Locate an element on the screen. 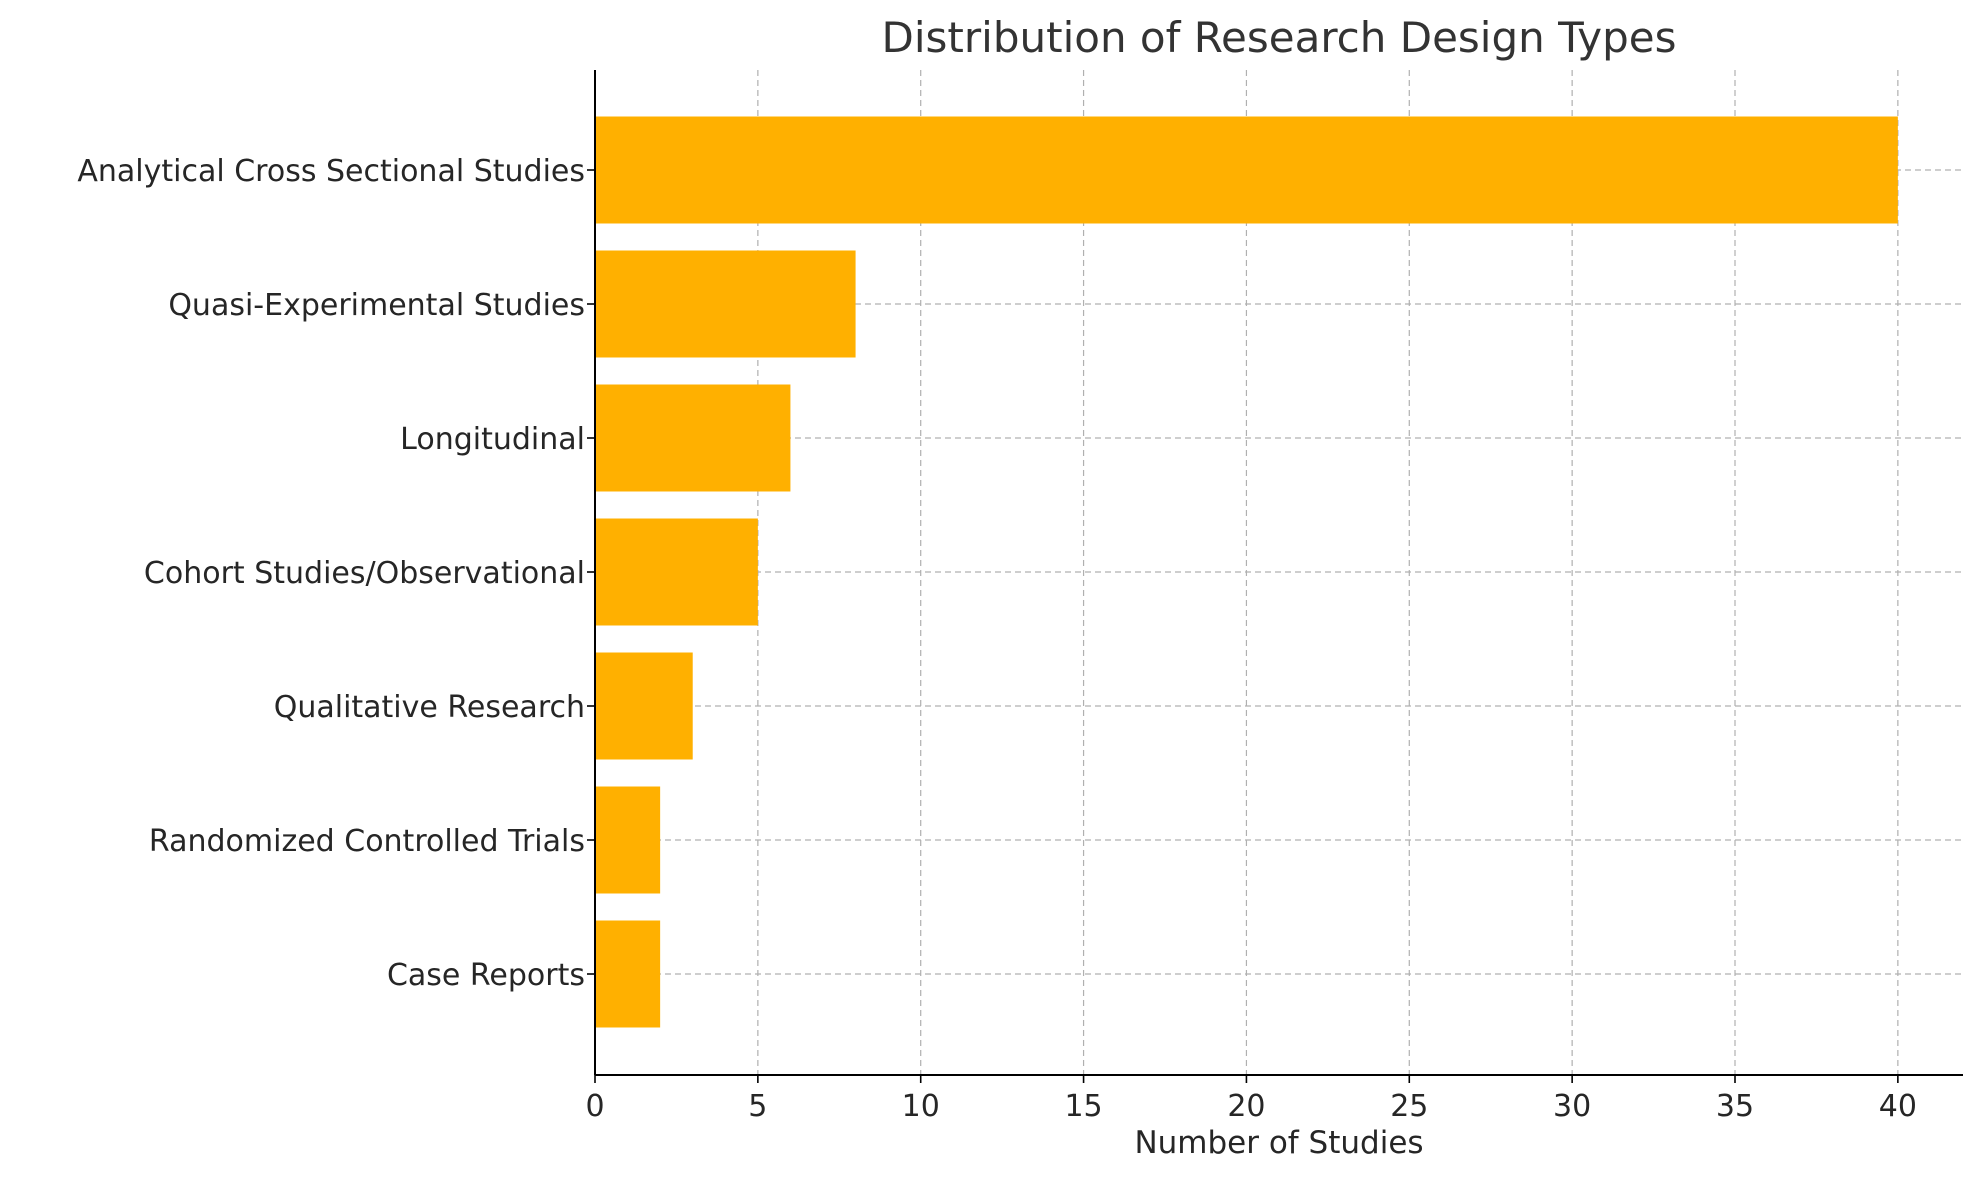 This screenshot has height=1180, width=1979. bar-quasi-experimental-studies is located at coordinates (725, 304).